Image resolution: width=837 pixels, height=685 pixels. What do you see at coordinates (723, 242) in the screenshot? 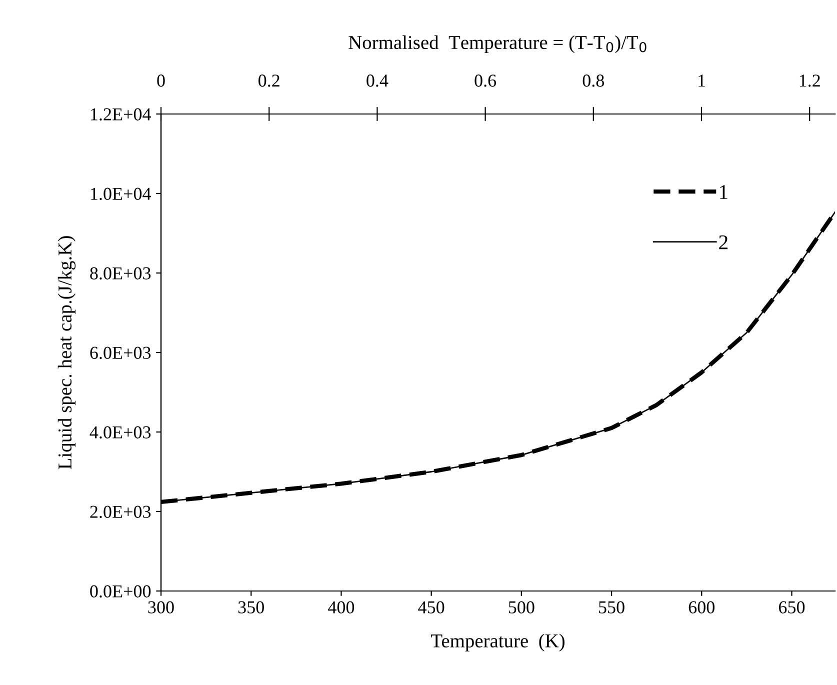
I see `legend-label: 2` at bounding box center [723, 242].